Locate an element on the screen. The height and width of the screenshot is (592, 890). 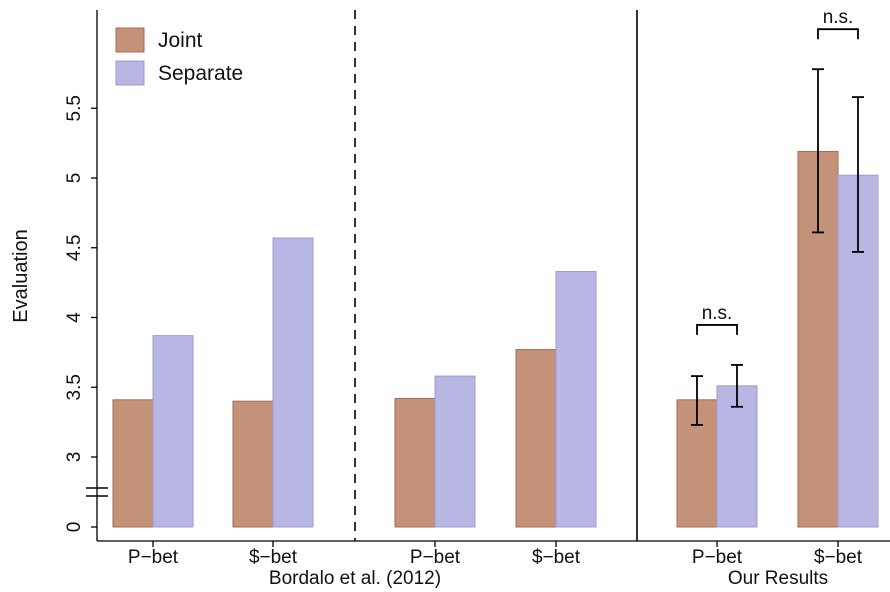
axis-labels: Evaluation is located at coordinates (21, 275).